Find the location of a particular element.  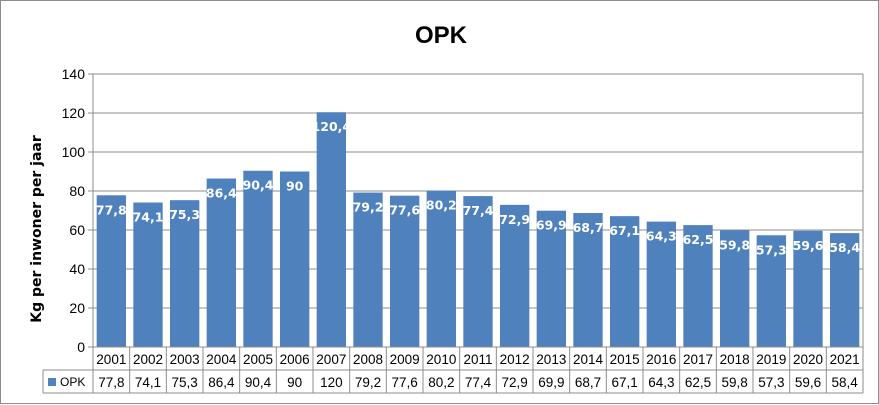

table-value: 74,1 is located at coordinates (148, 382).